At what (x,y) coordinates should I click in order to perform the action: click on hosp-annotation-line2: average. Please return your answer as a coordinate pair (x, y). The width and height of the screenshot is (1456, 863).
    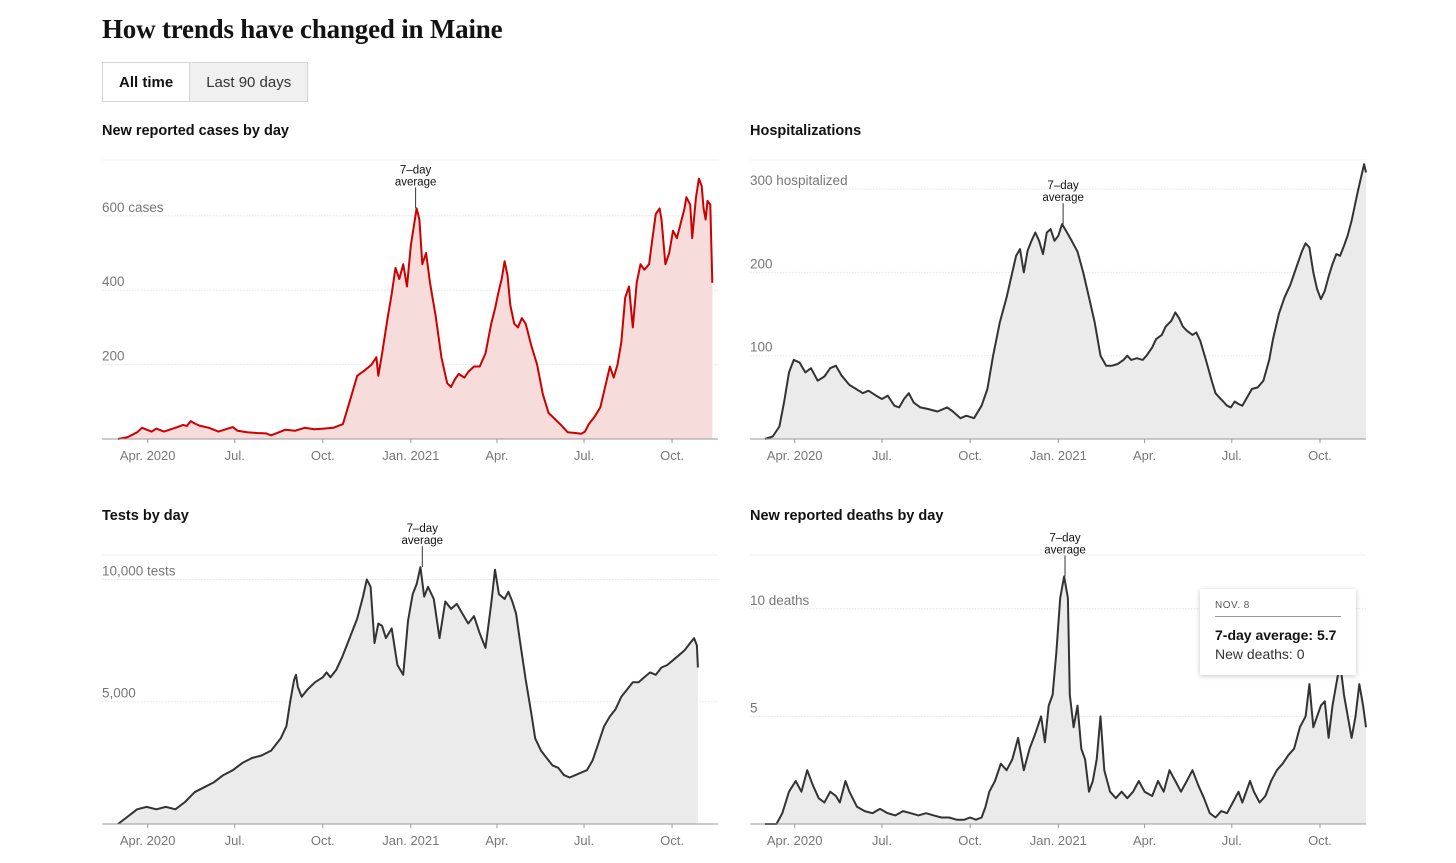
    Looking at the image, I should click on (1063, 198).